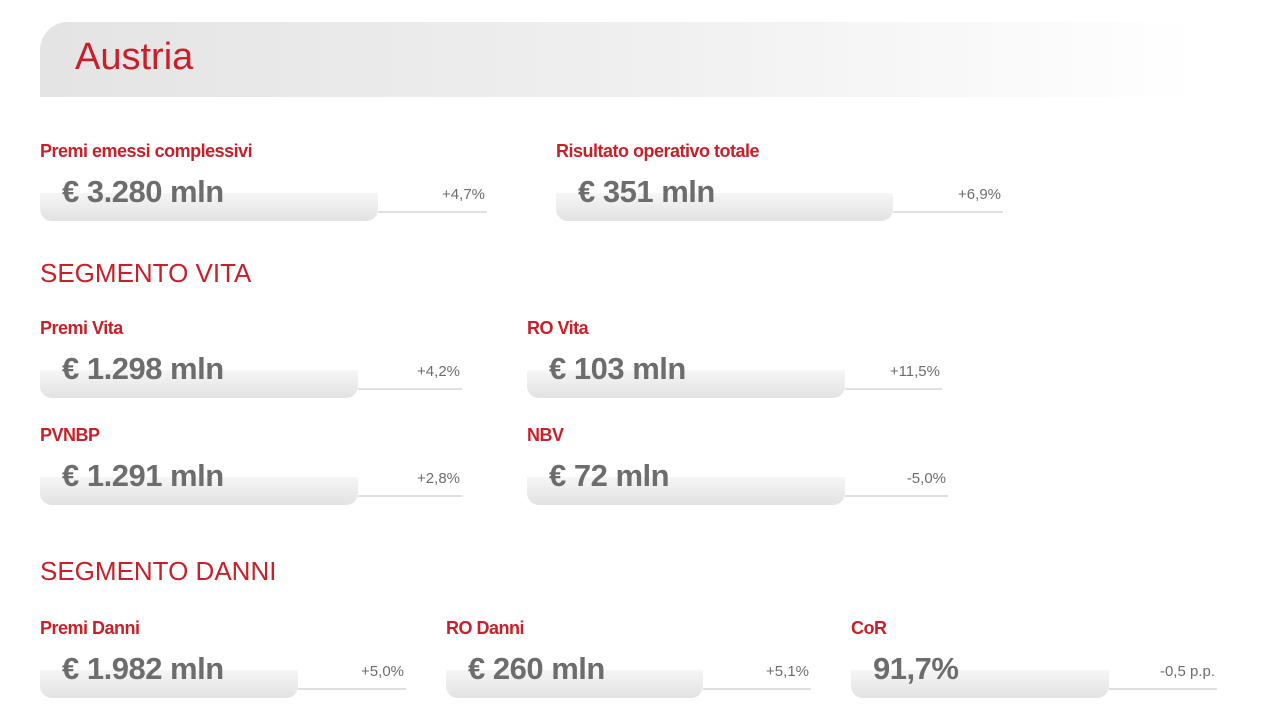 The image size is (1280, 720). Describe the element at coordinates (617, 368) in the screenshot. I see `metric-value: € 103 mln` at that location.